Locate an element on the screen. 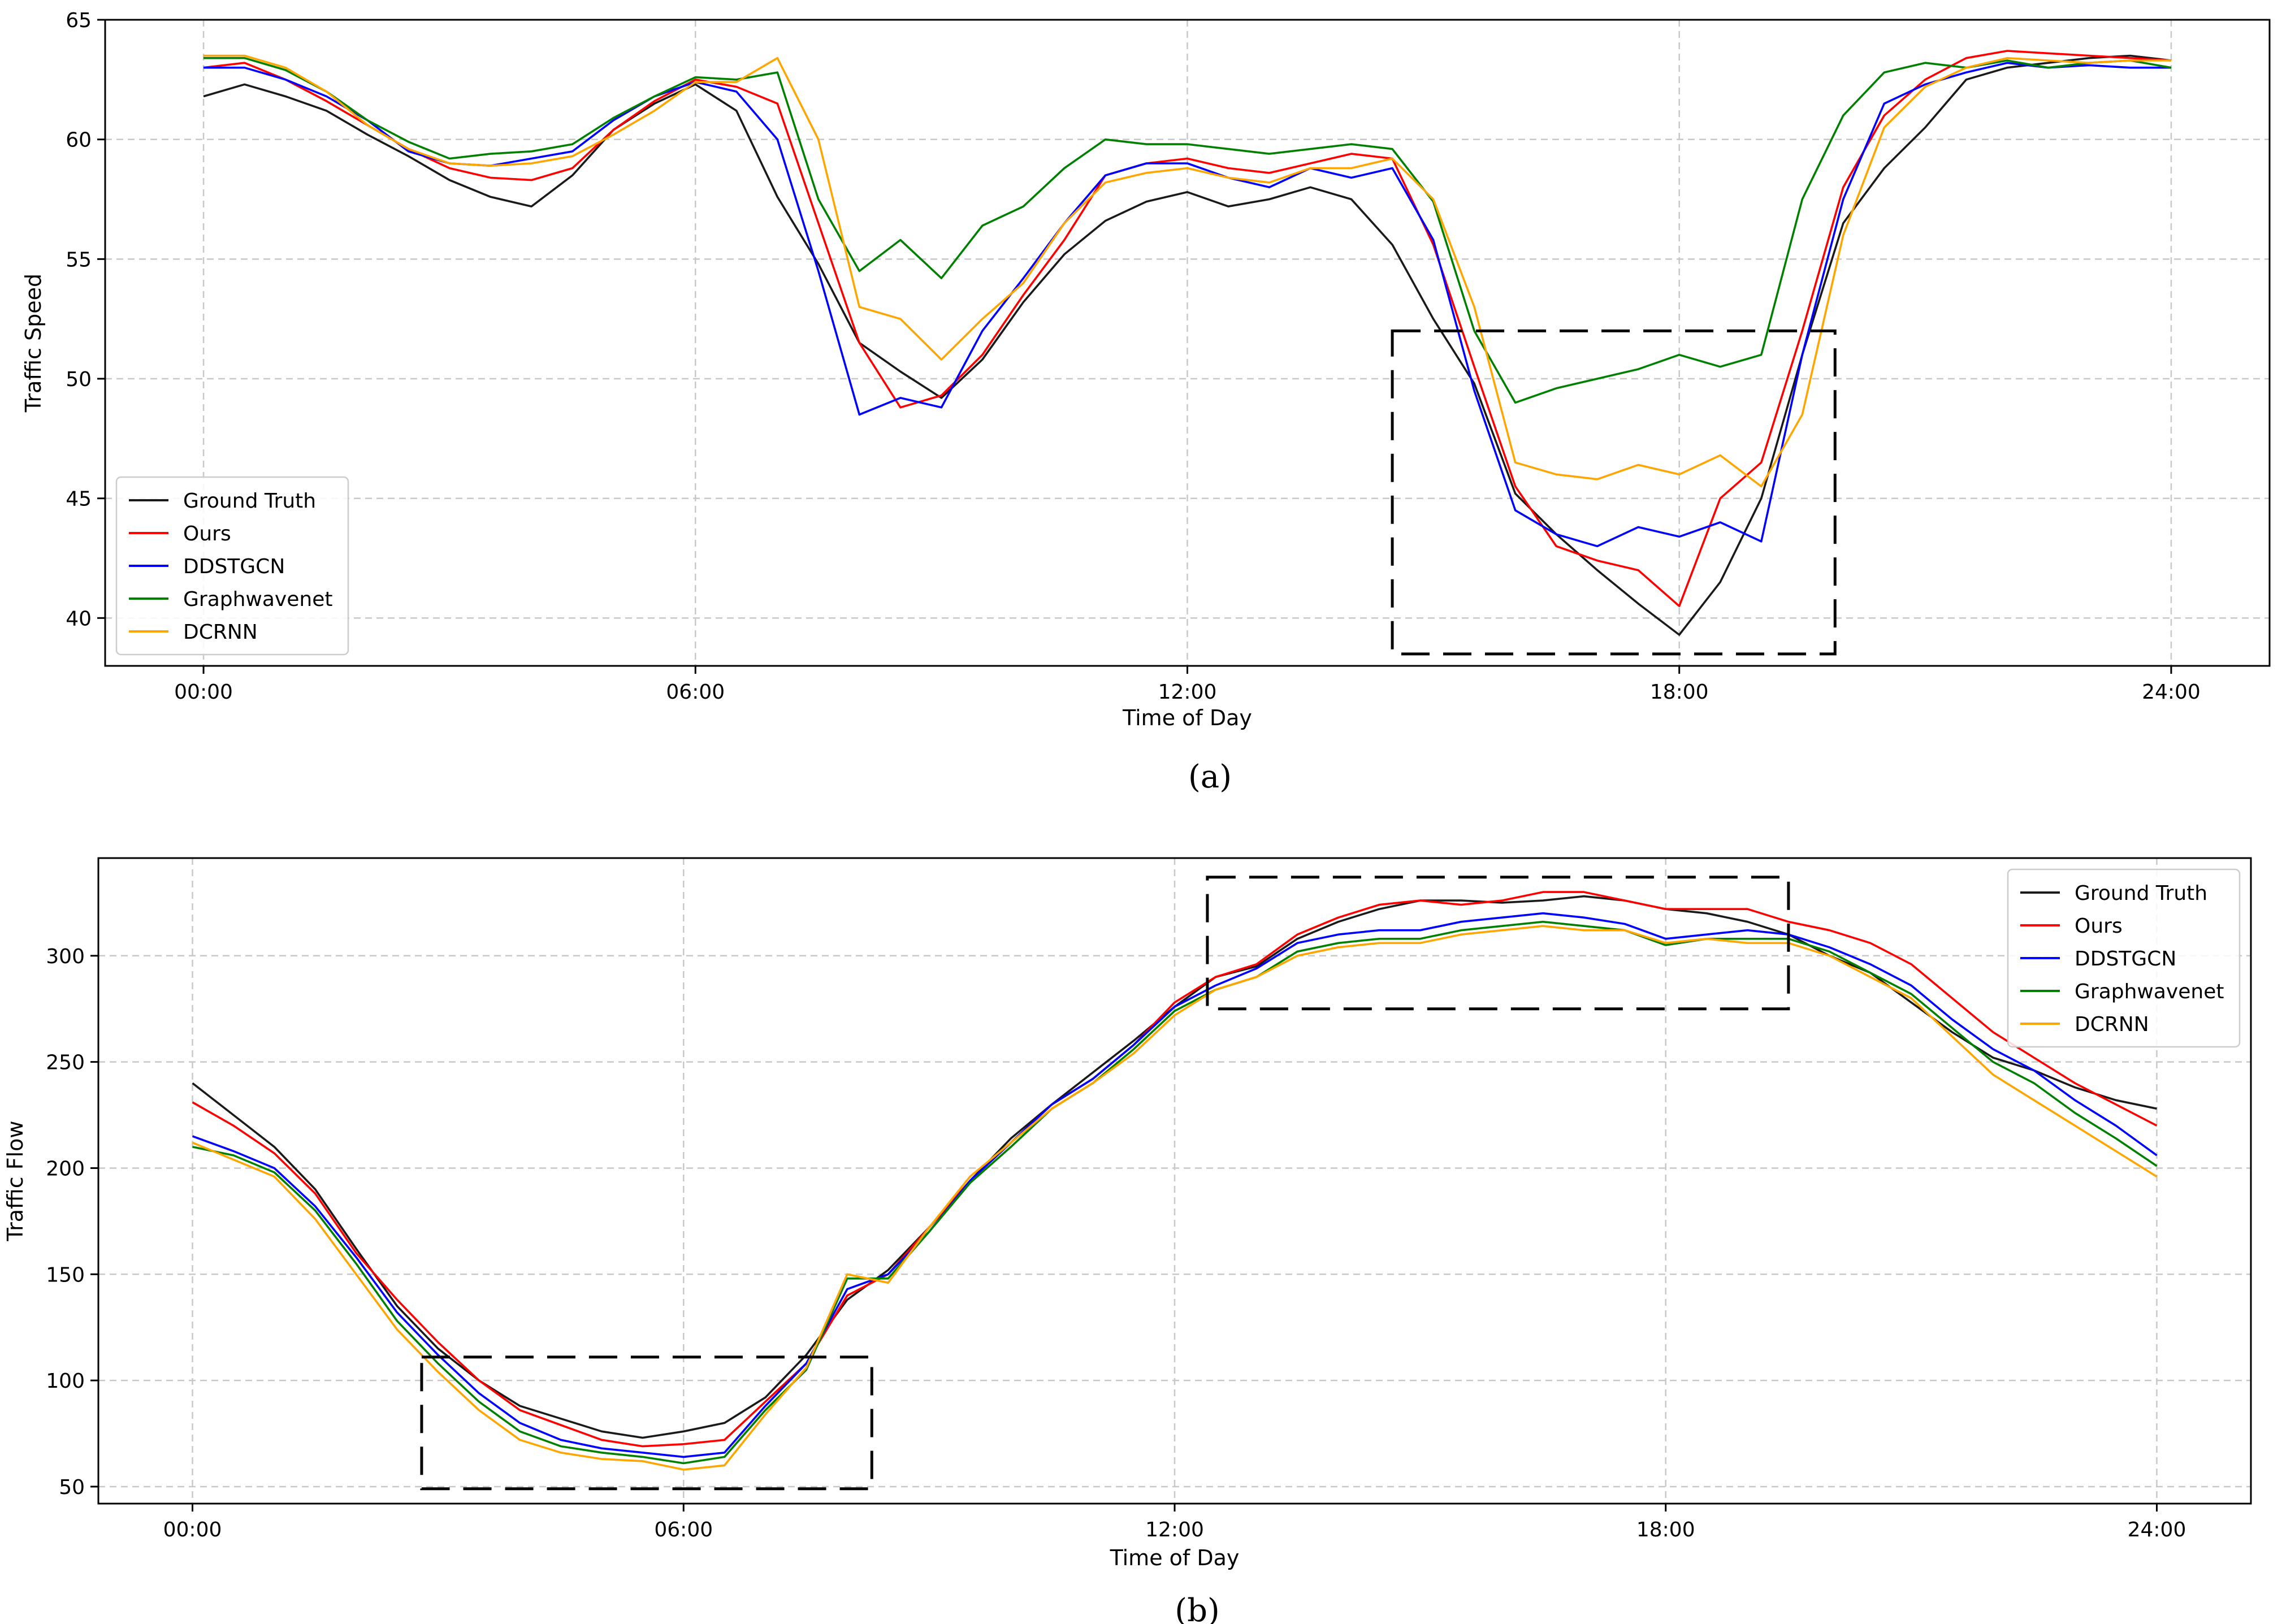 This screenshot has height=1624, width=2282. chart-a-x-axis-label: Time of Day is located at coordinates (1187, 717).